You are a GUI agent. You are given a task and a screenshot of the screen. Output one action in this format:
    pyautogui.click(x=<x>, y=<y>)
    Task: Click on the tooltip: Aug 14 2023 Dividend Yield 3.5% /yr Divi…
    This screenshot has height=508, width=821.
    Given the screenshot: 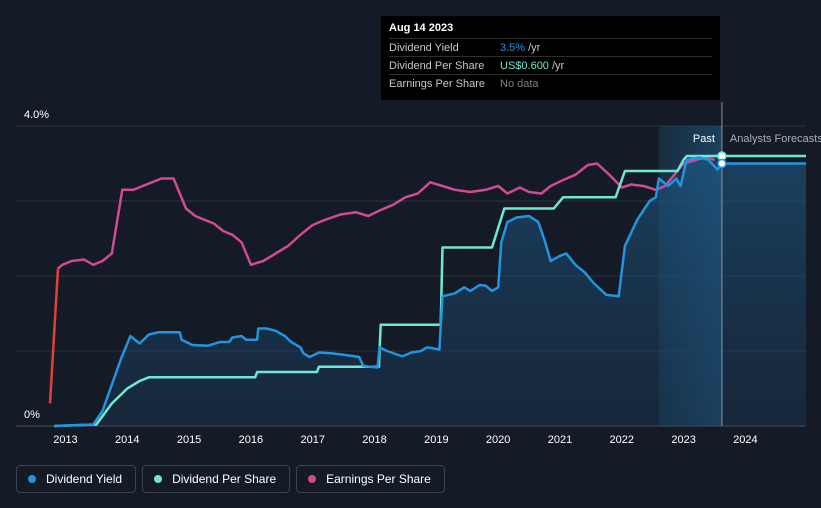 What is the action you would take?
    pyautogui.click(x=550, y=58)
    